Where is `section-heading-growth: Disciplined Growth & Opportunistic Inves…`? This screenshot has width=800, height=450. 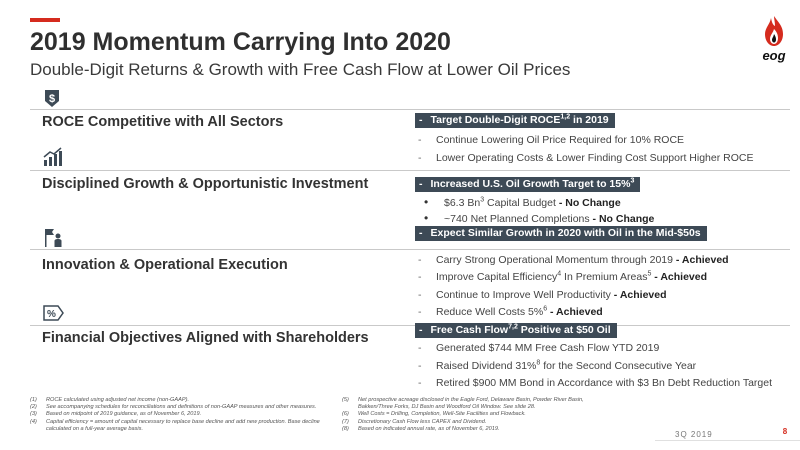 section-heading-growth: Disciplined Growth & Opportunistic Inves… is located at coordinates (205, 184).